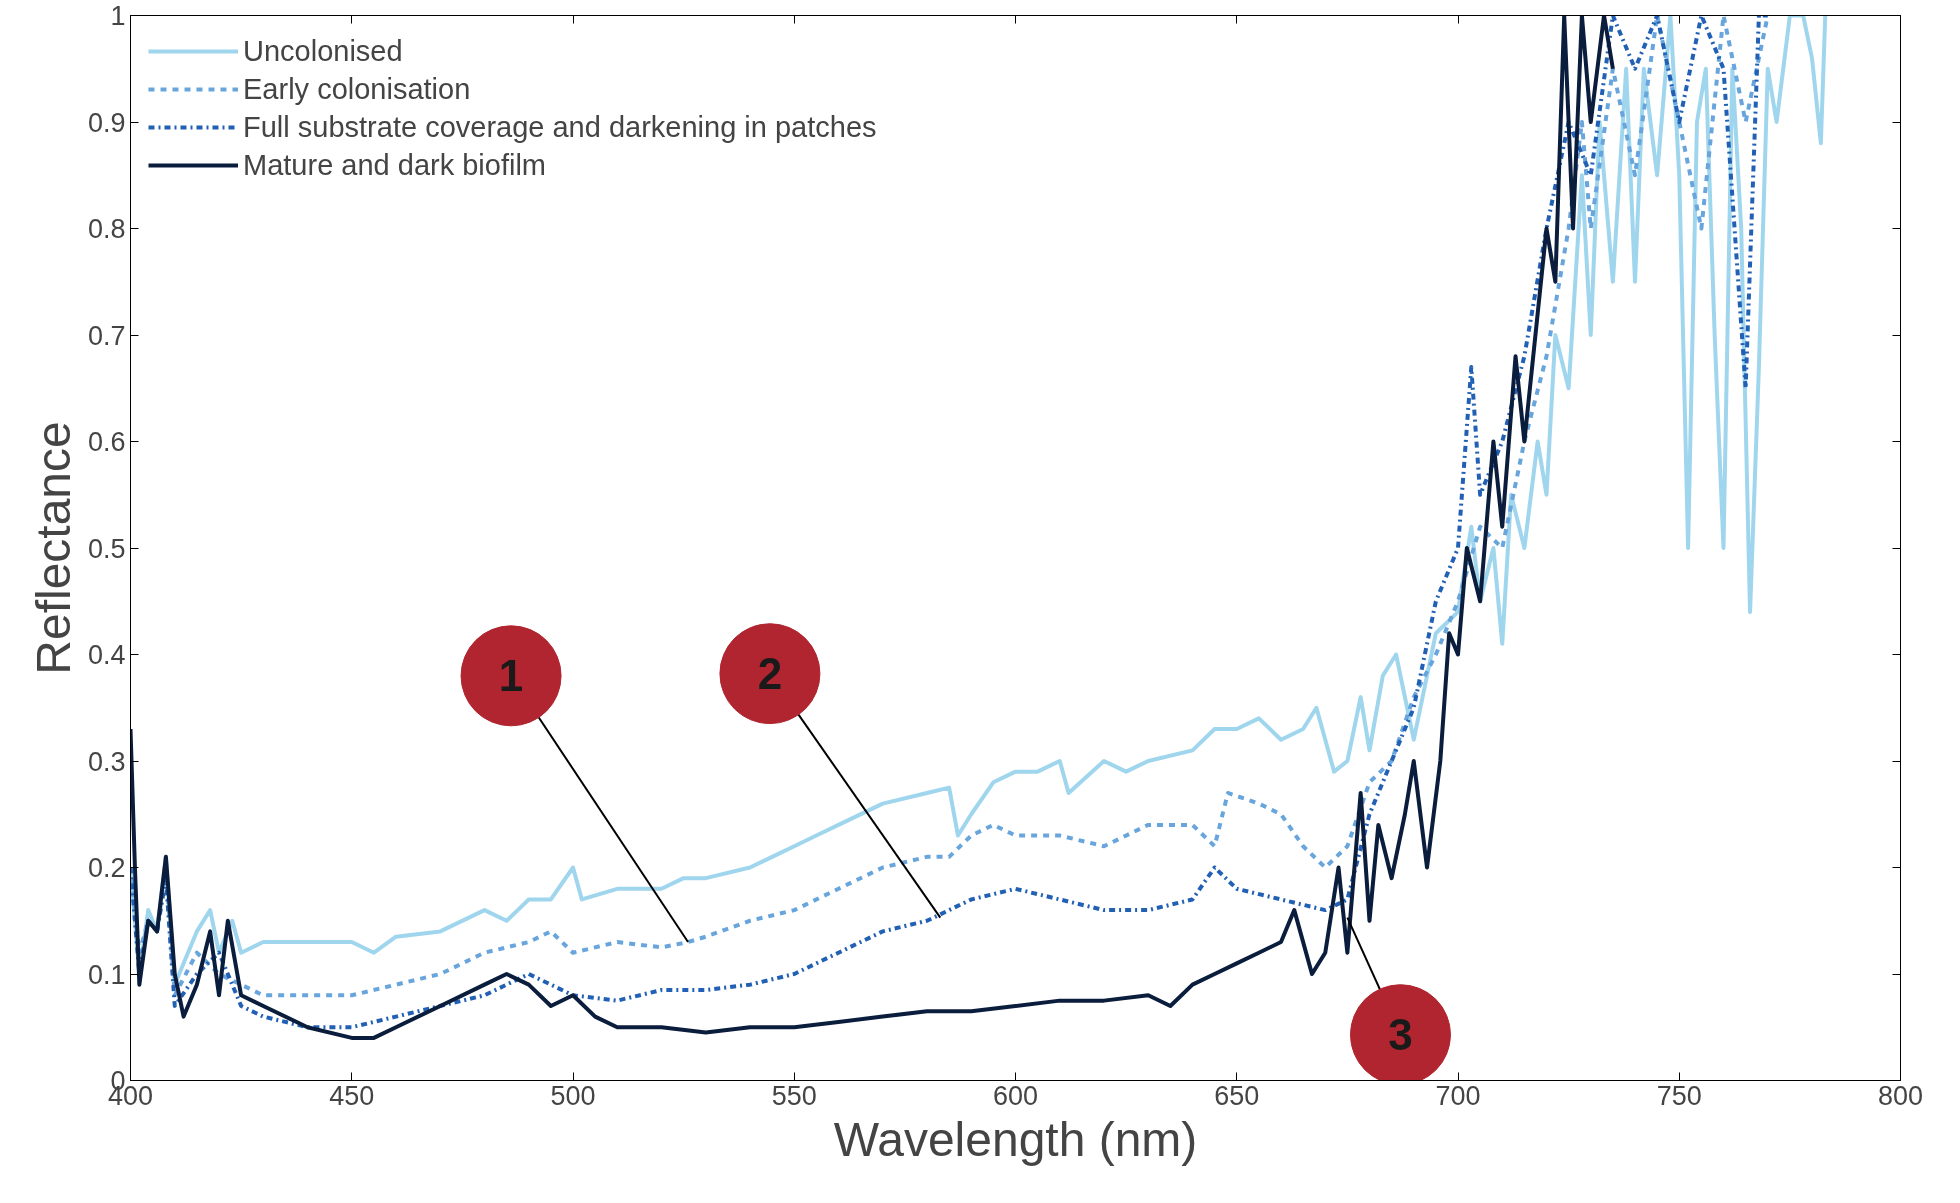 This screenshot has height=1203, width=1960. Describe the element at coordinates (357, 89) in the screenshot. I see `legend-label: Early colonisation` at that location.